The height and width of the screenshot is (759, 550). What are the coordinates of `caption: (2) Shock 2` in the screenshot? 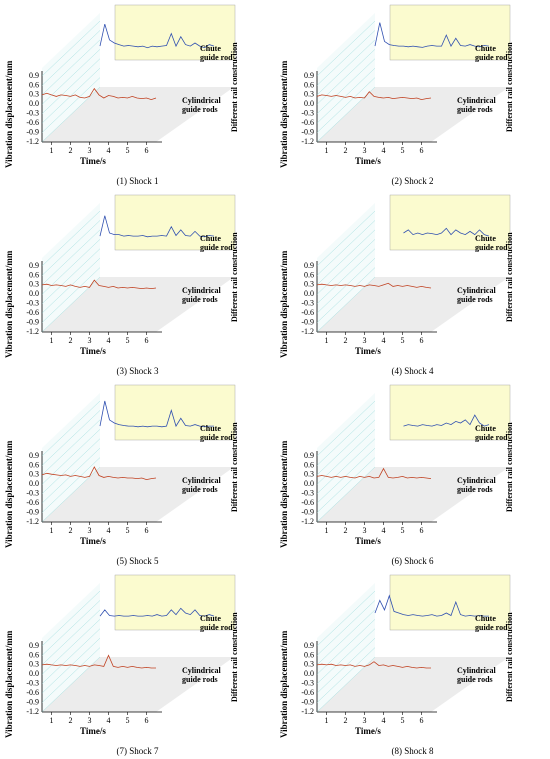 It's located at (412, 181).